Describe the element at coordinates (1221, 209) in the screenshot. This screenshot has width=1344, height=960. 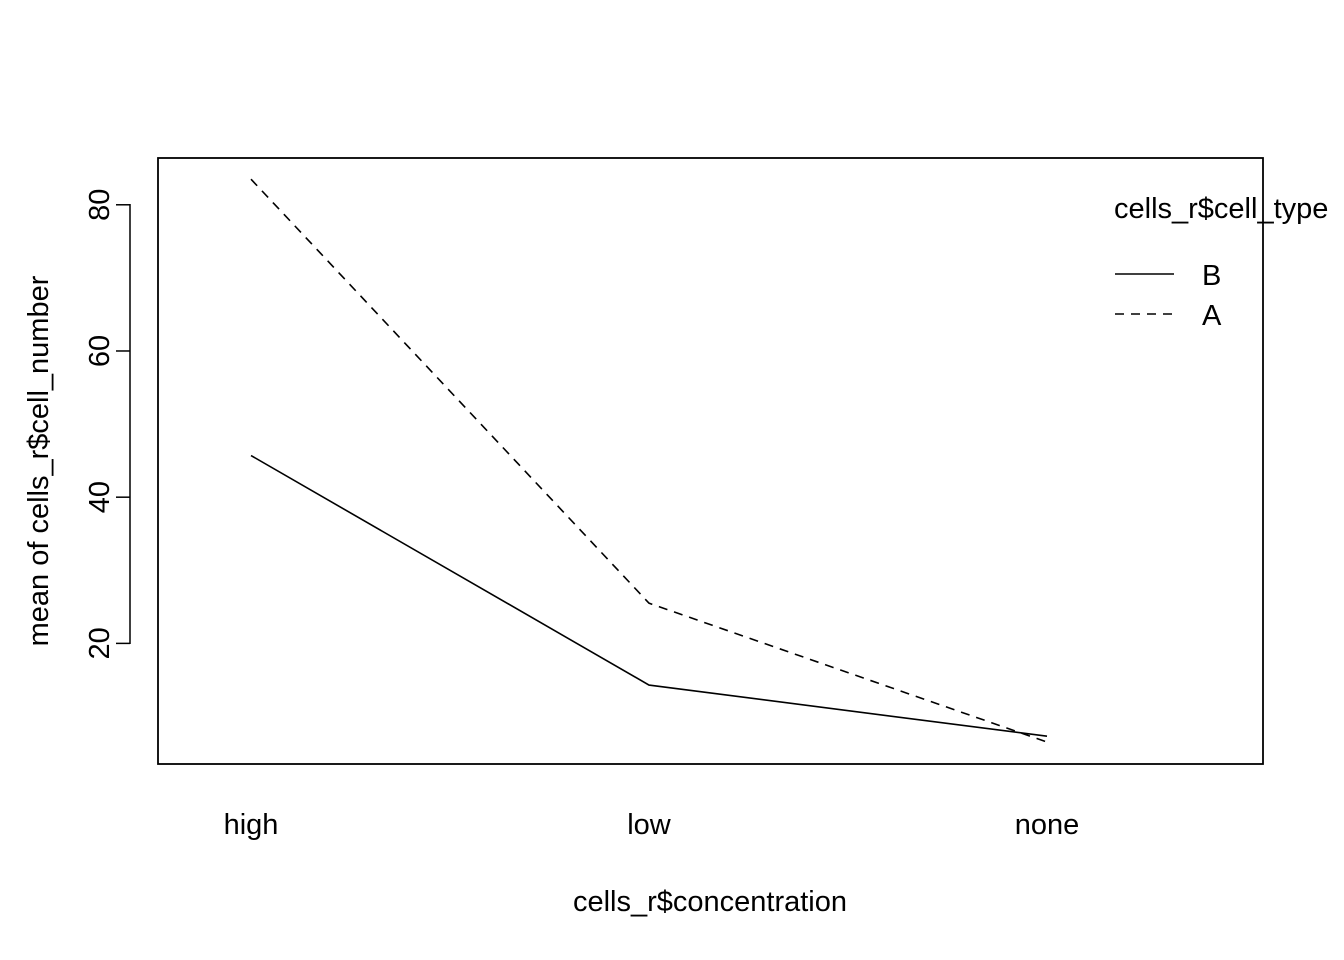
I see `legend-title: cells_r$cell_type` at that location.